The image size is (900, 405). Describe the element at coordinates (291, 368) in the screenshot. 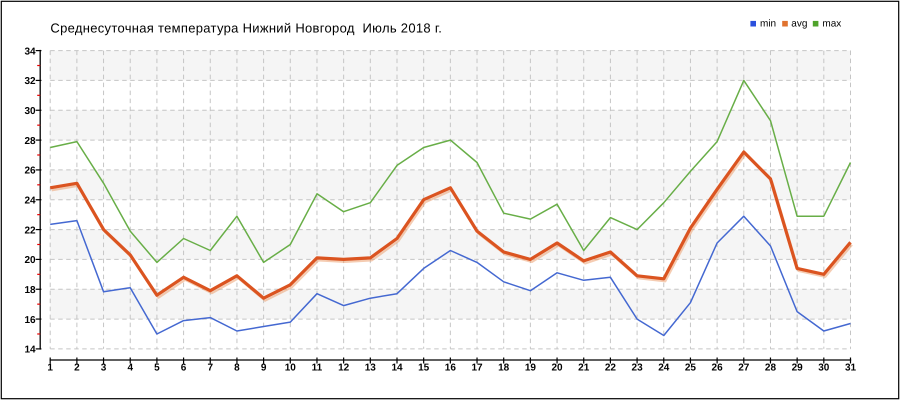

I see `svg-text: 10` at that location.